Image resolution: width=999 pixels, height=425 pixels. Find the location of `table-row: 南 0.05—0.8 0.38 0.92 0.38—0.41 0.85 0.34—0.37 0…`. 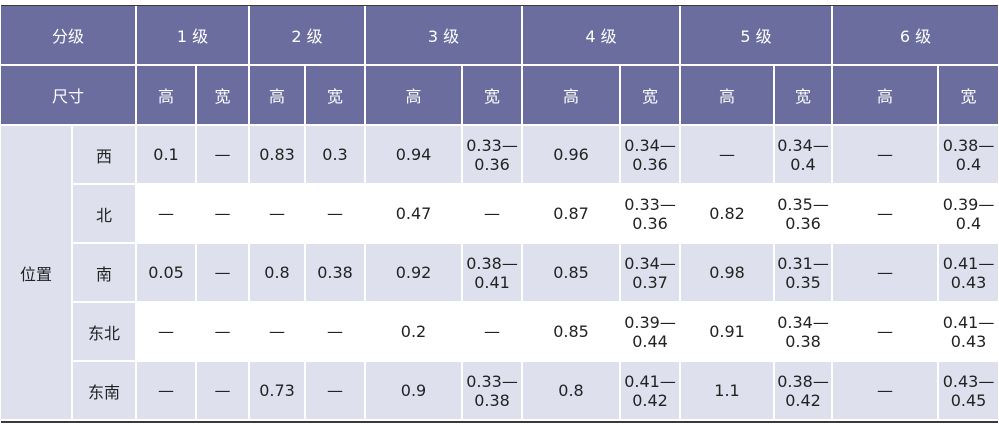

table-row: 南 0.05—0.8 0.38 0.92 0.38—0.41 0.85 0.34—0.37 0… is located at coordinates (499, 273).